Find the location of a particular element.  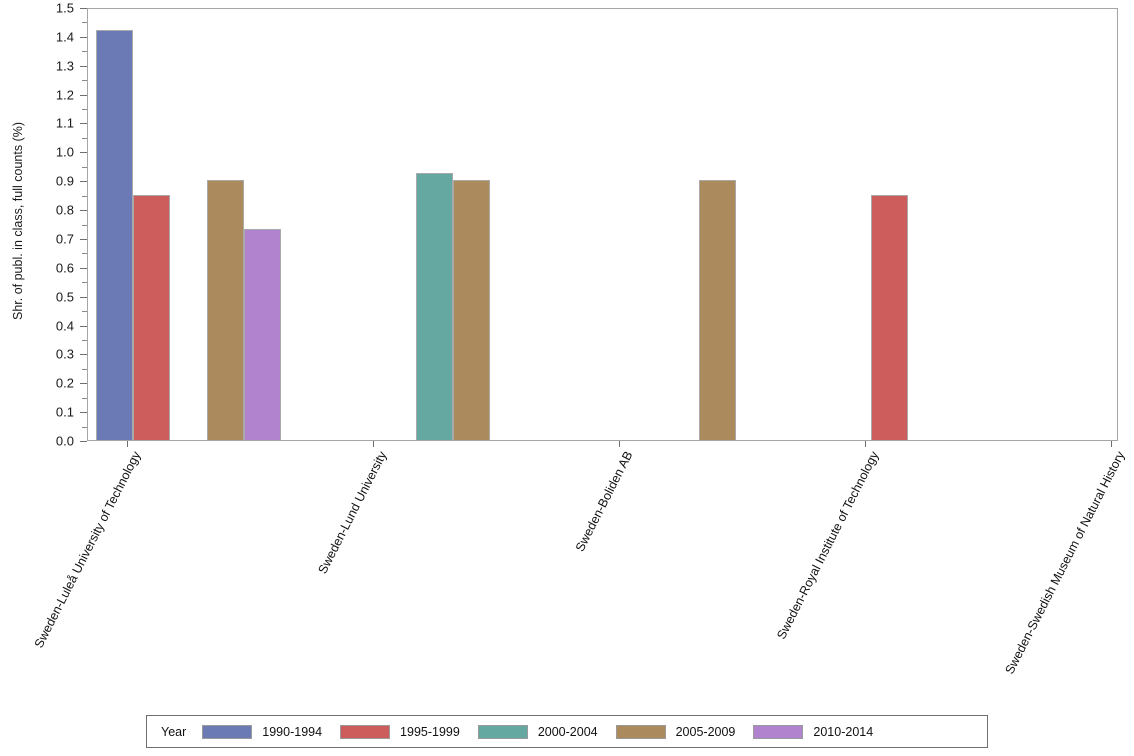

y-tick-label: 1.2 is located at coordinates (64, 95).